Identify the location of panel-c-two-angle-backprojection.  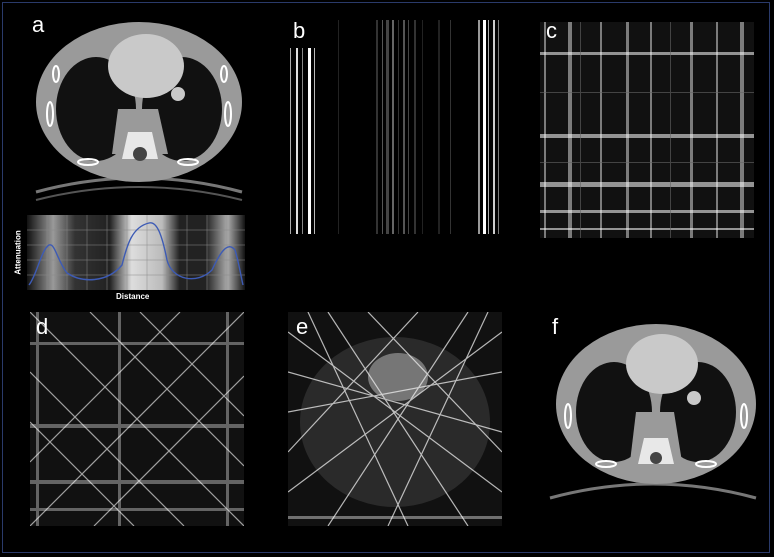
(647, 130).